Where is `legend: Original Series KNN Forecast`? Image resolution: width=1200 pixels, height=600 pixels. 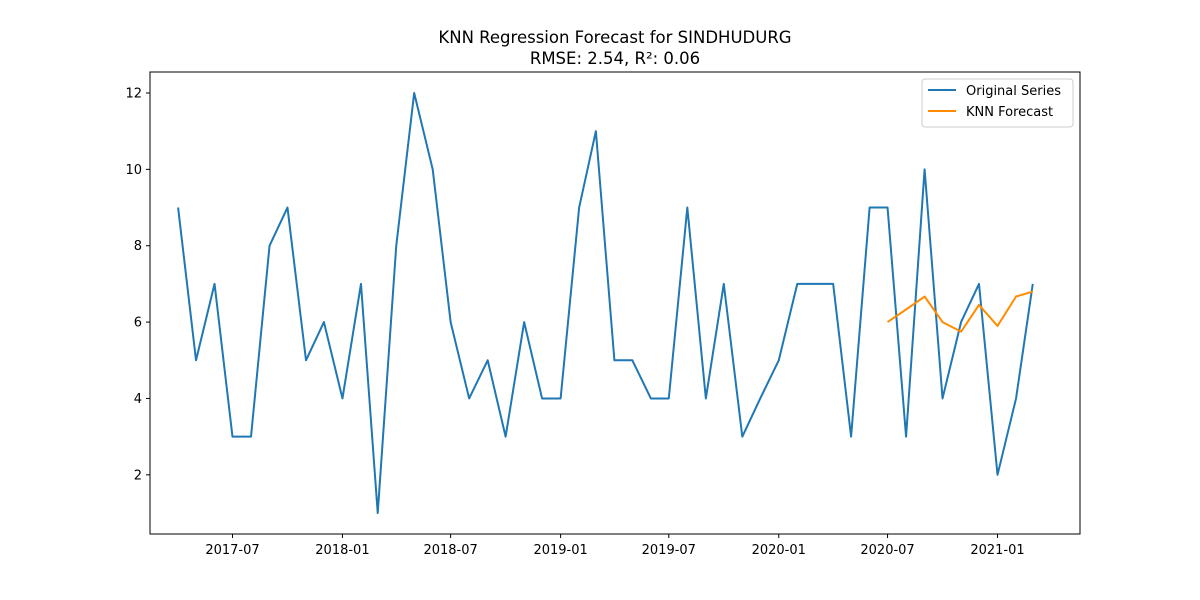
legend: Original Series KNN Forecast is located at coordinates (997, 103).